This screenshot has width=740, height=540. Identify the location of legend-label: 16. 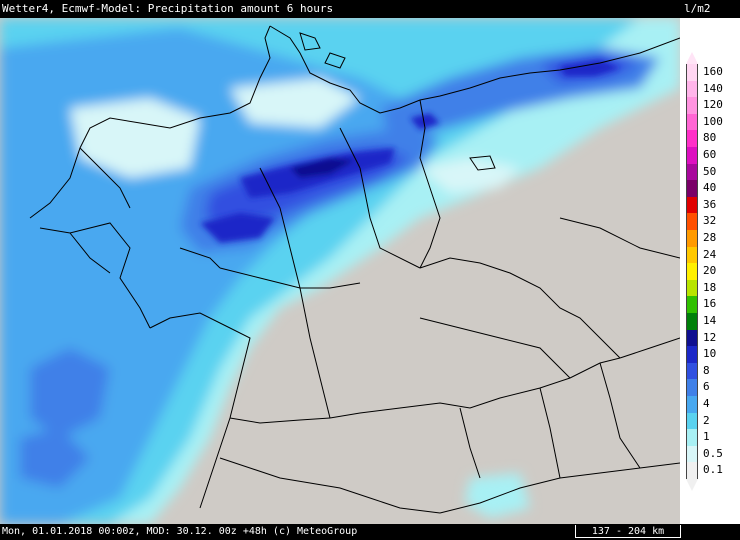
(710, 304).